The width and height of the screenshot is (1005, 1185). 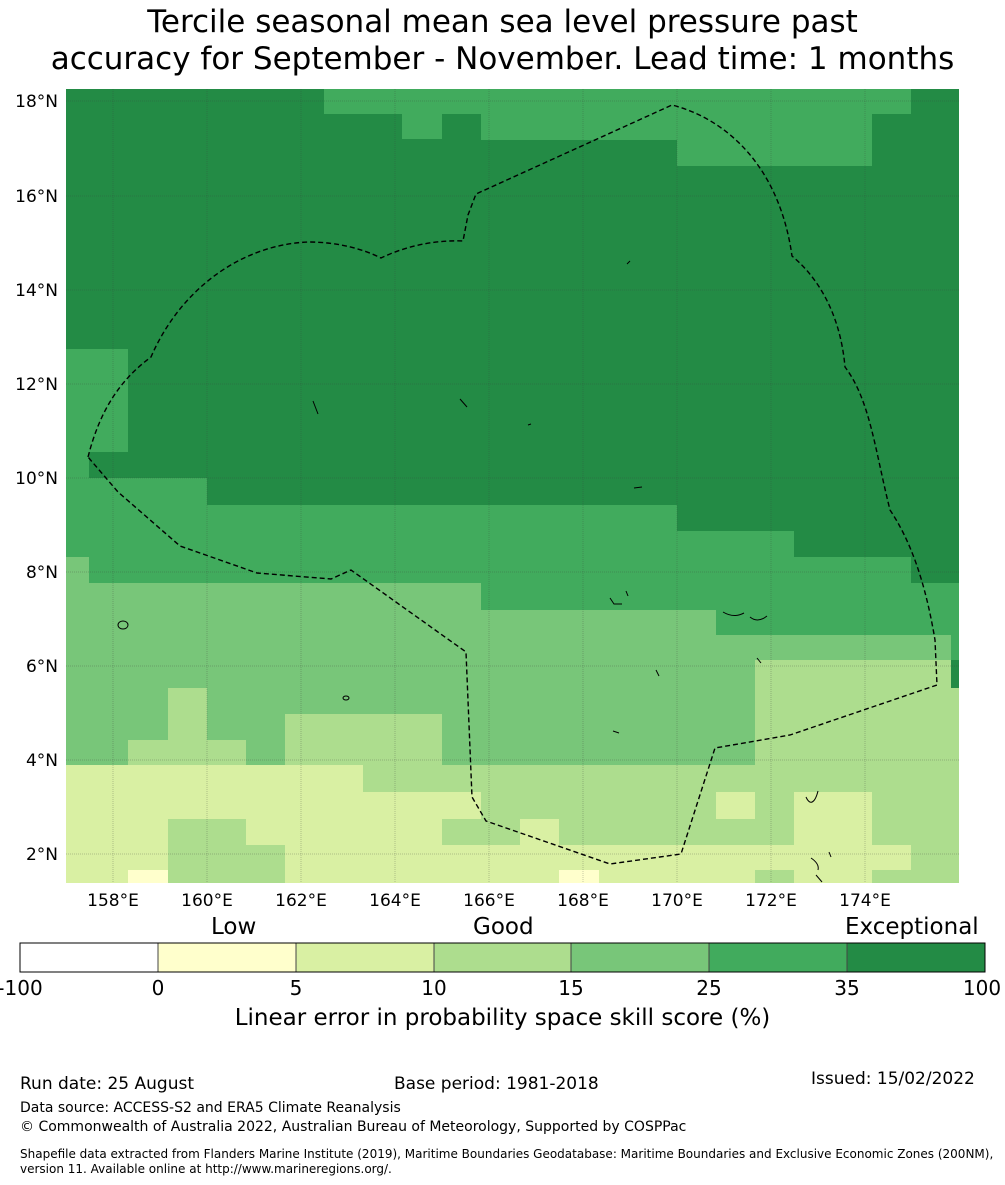 I want to click on colorbar-tick: 35, so click(x=847, y=988).